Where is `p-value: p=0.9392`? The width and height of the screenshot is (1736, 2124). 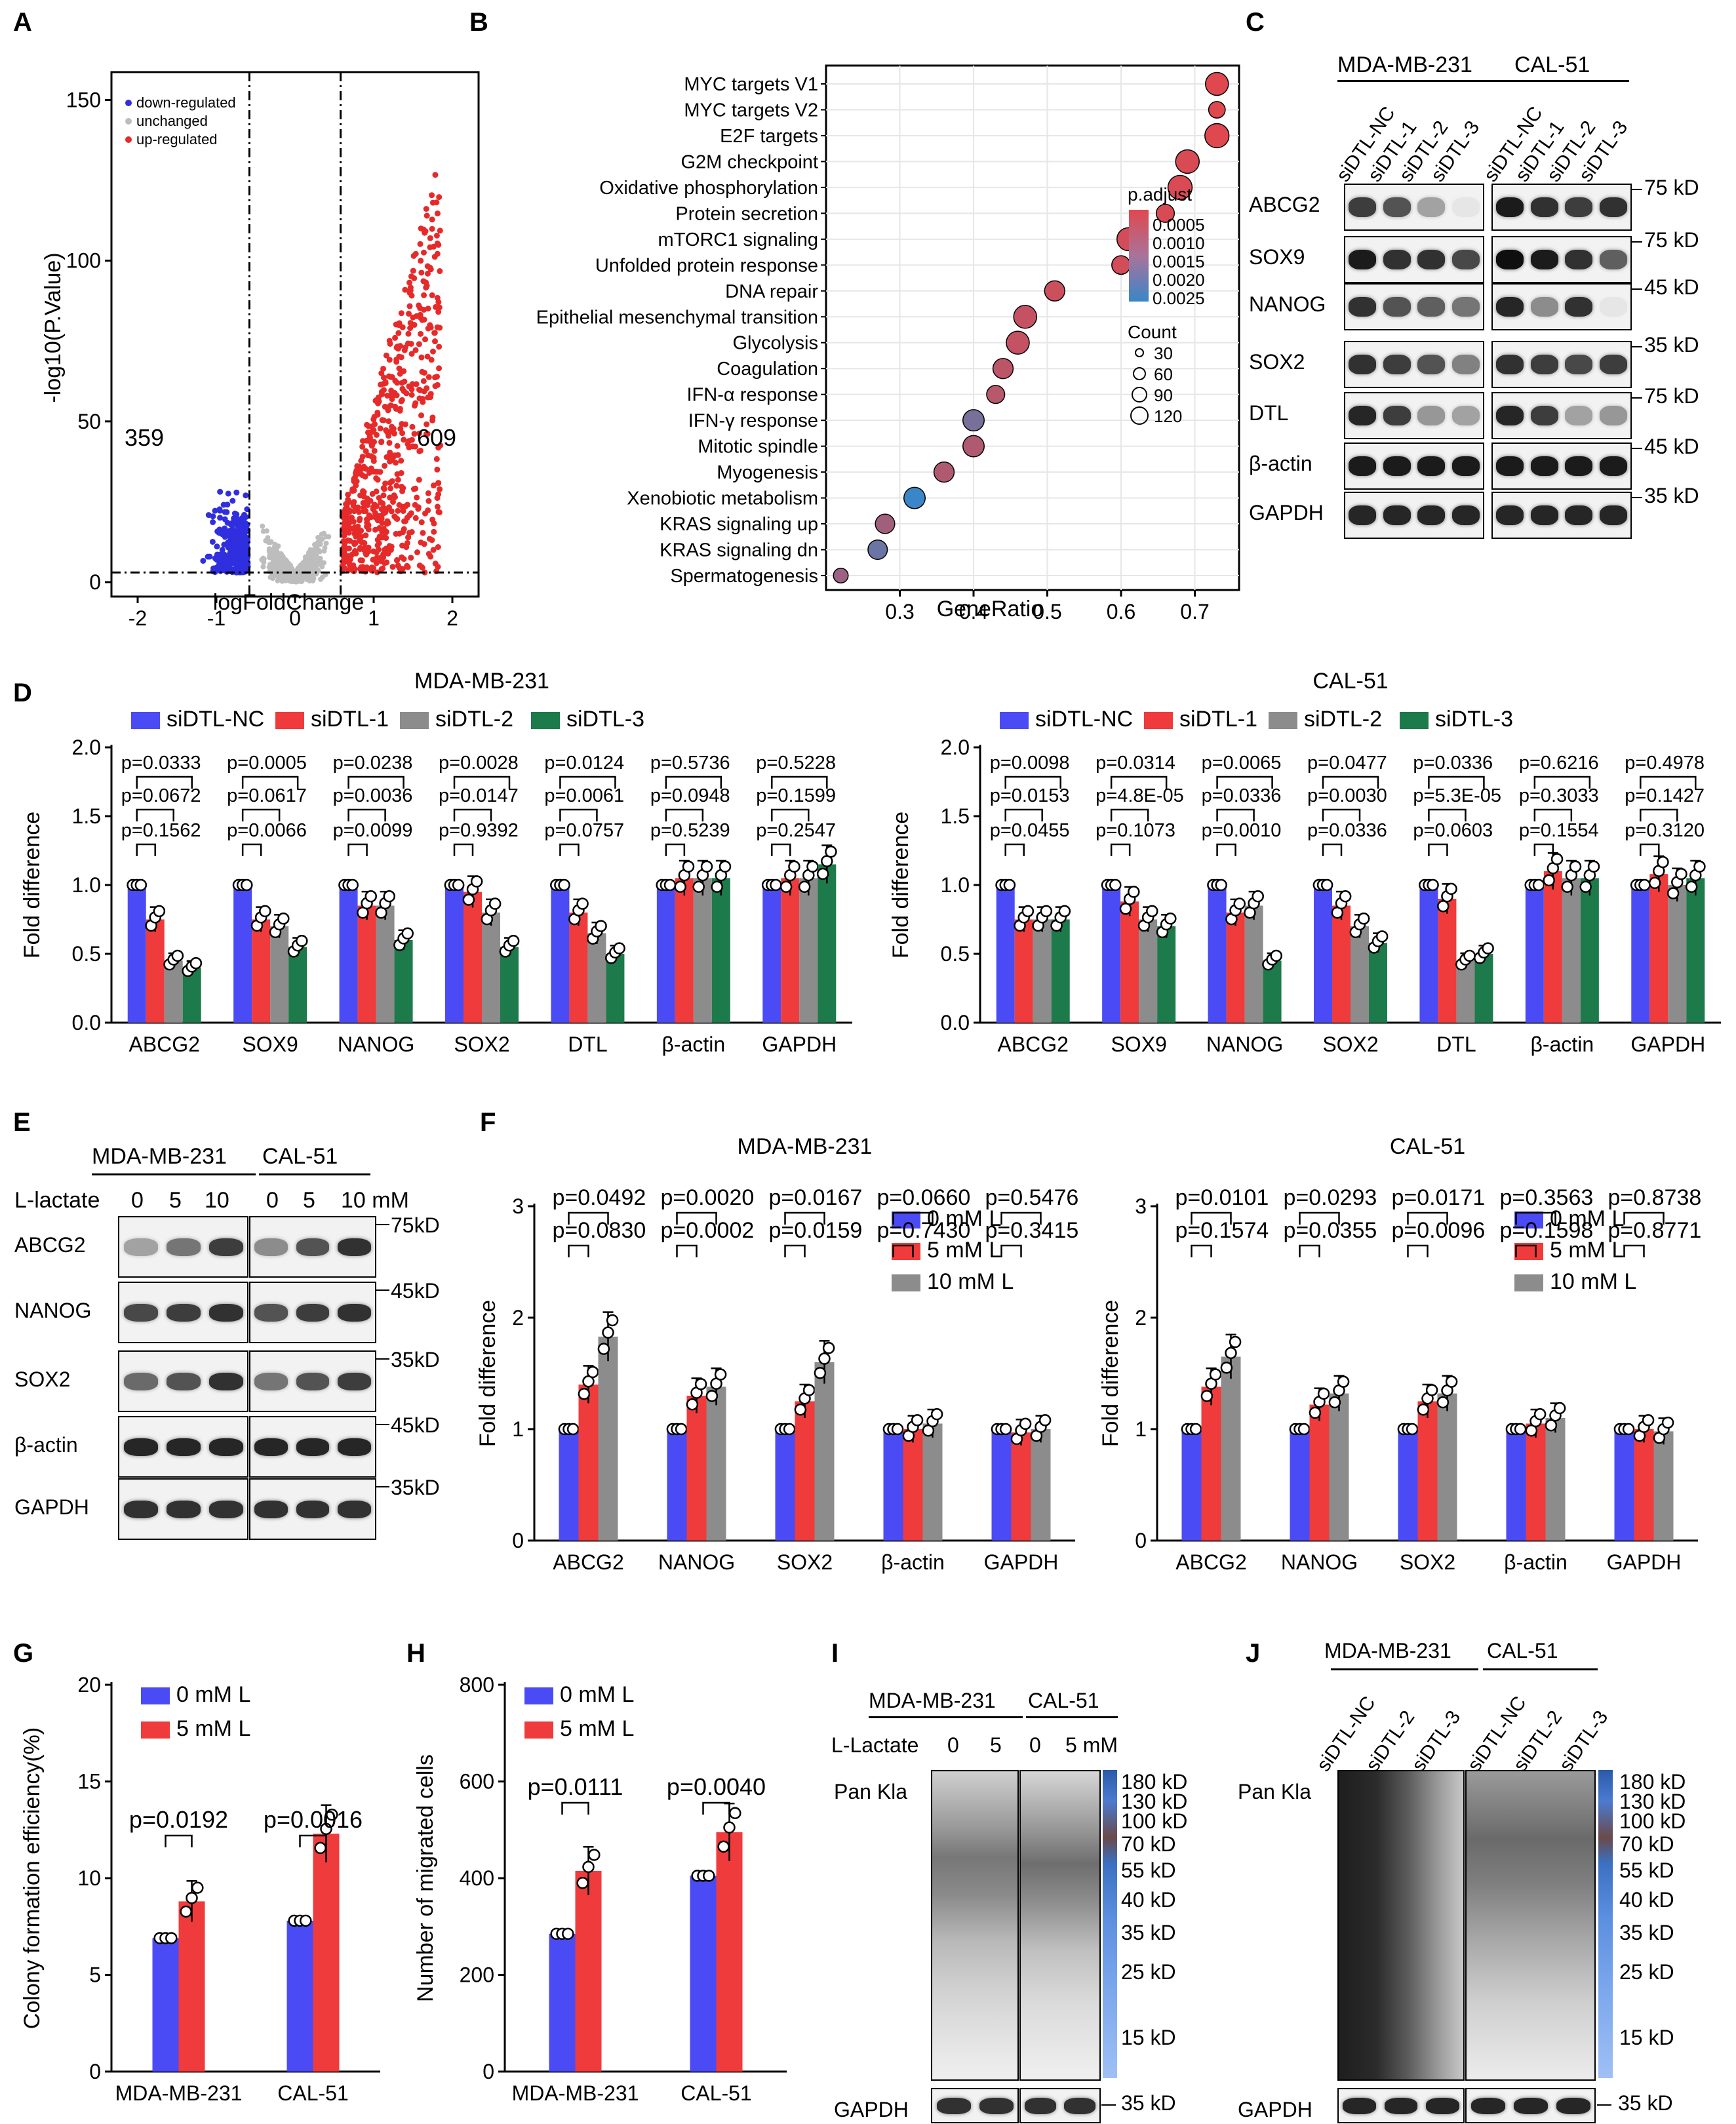 p-value: p=0.9392 is located at coordinates (479, 830).